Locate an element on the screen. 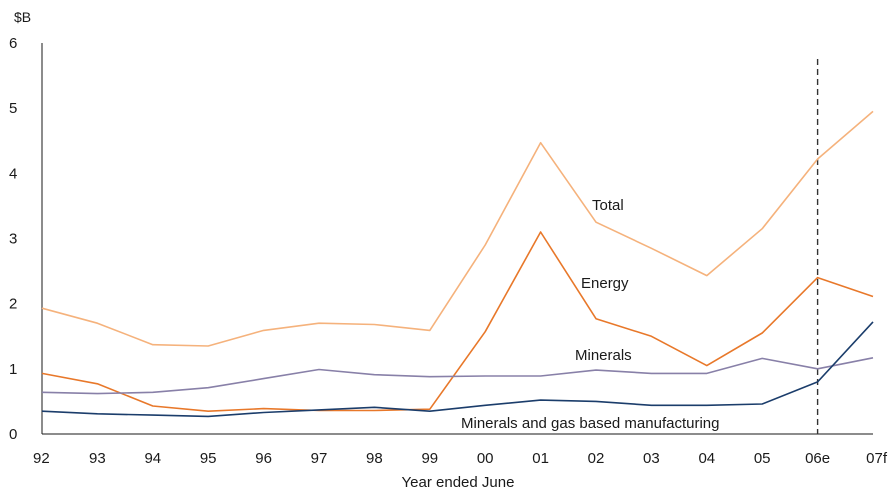  x-tick-label: 93 is located at coordinates (97, 458).